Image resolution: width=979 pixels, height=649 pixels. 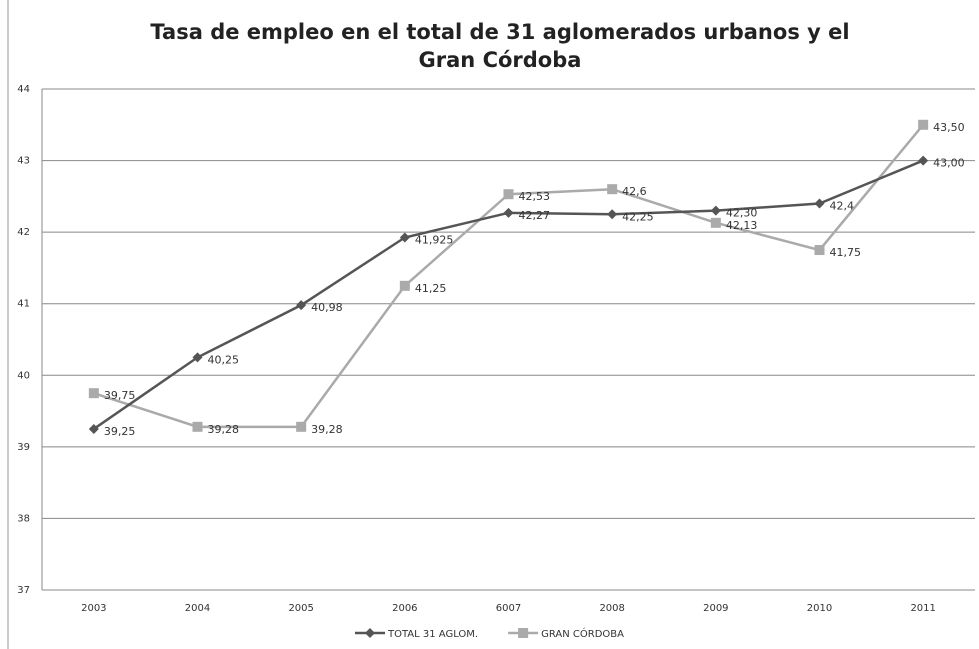 I want to click on data-label: 42,25, so click(x=638, y=216).